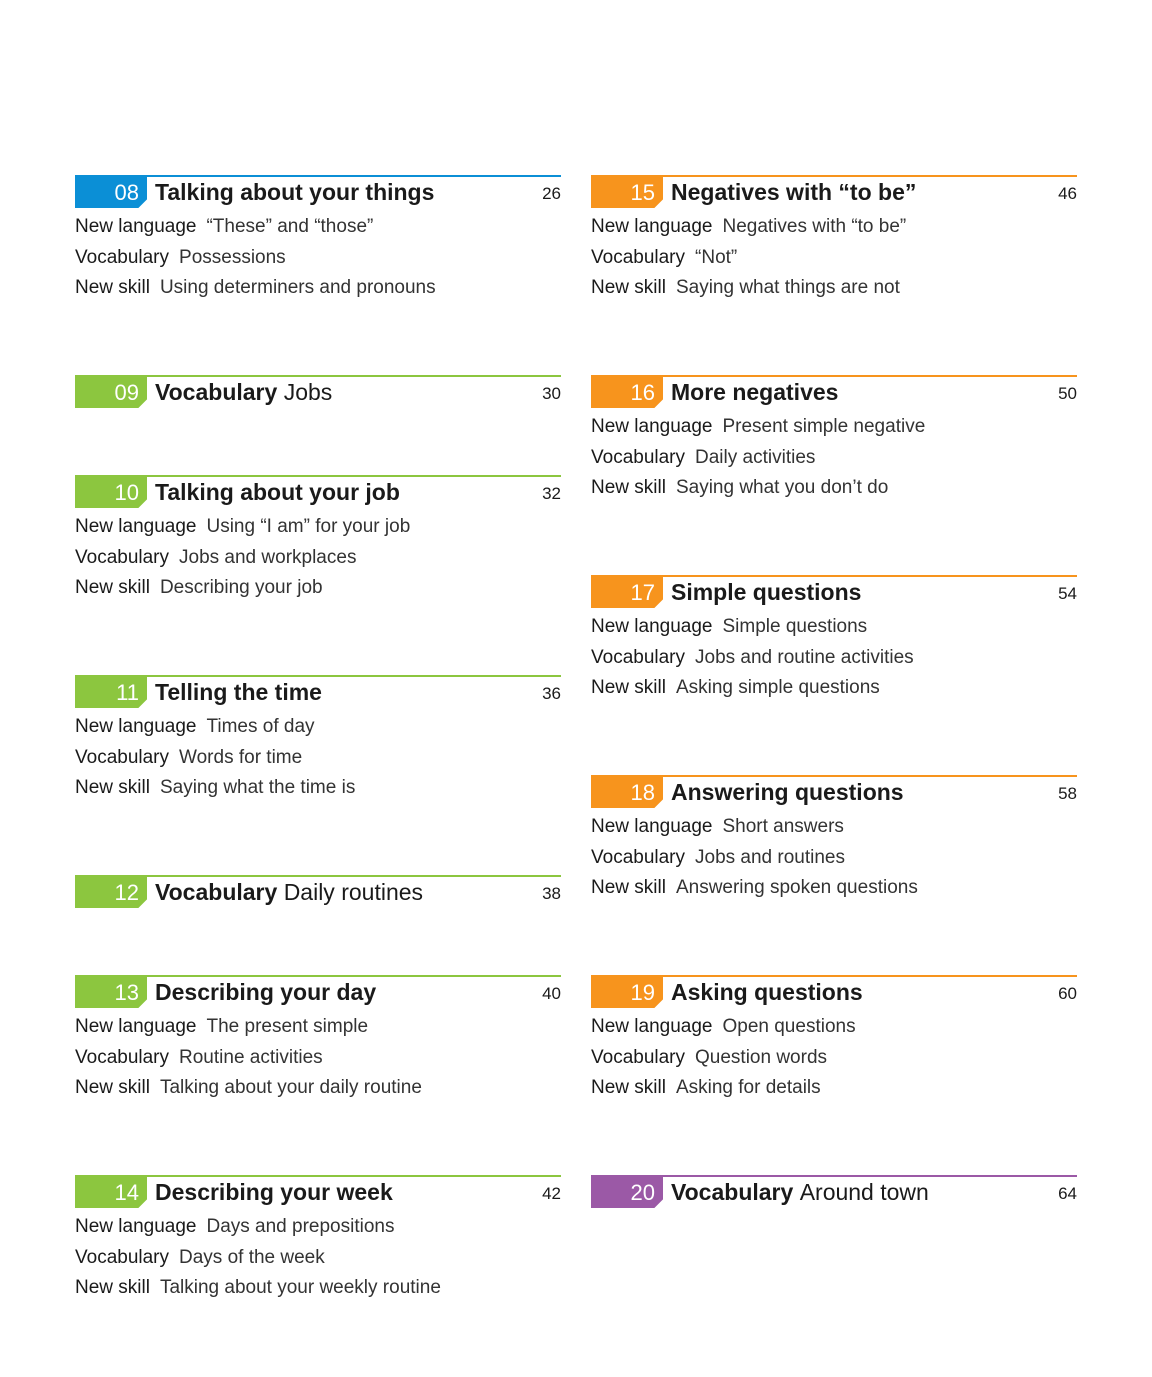 This screenshot has height=1377, width=1152. What do you see at coordinates (1067, 793) in the screenshot?
I see `unit-page-number: 58` at bounding box center [1067, 793].